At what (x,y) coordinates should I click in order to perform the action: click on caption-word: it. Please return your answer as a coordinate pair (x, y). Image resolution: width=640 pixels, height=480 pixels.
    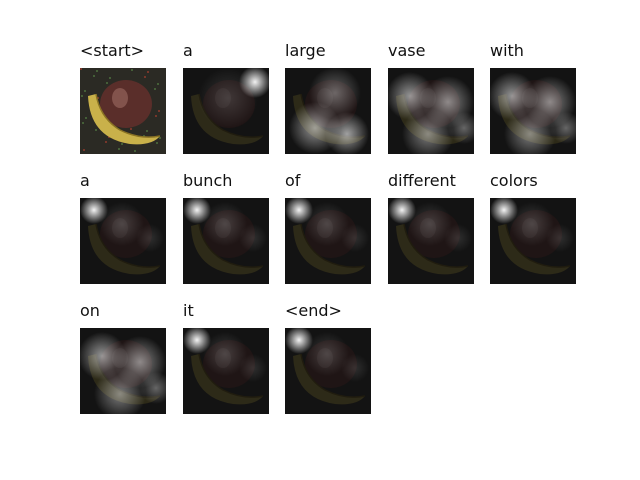
    Looking at the image, I should click on (188, 310).